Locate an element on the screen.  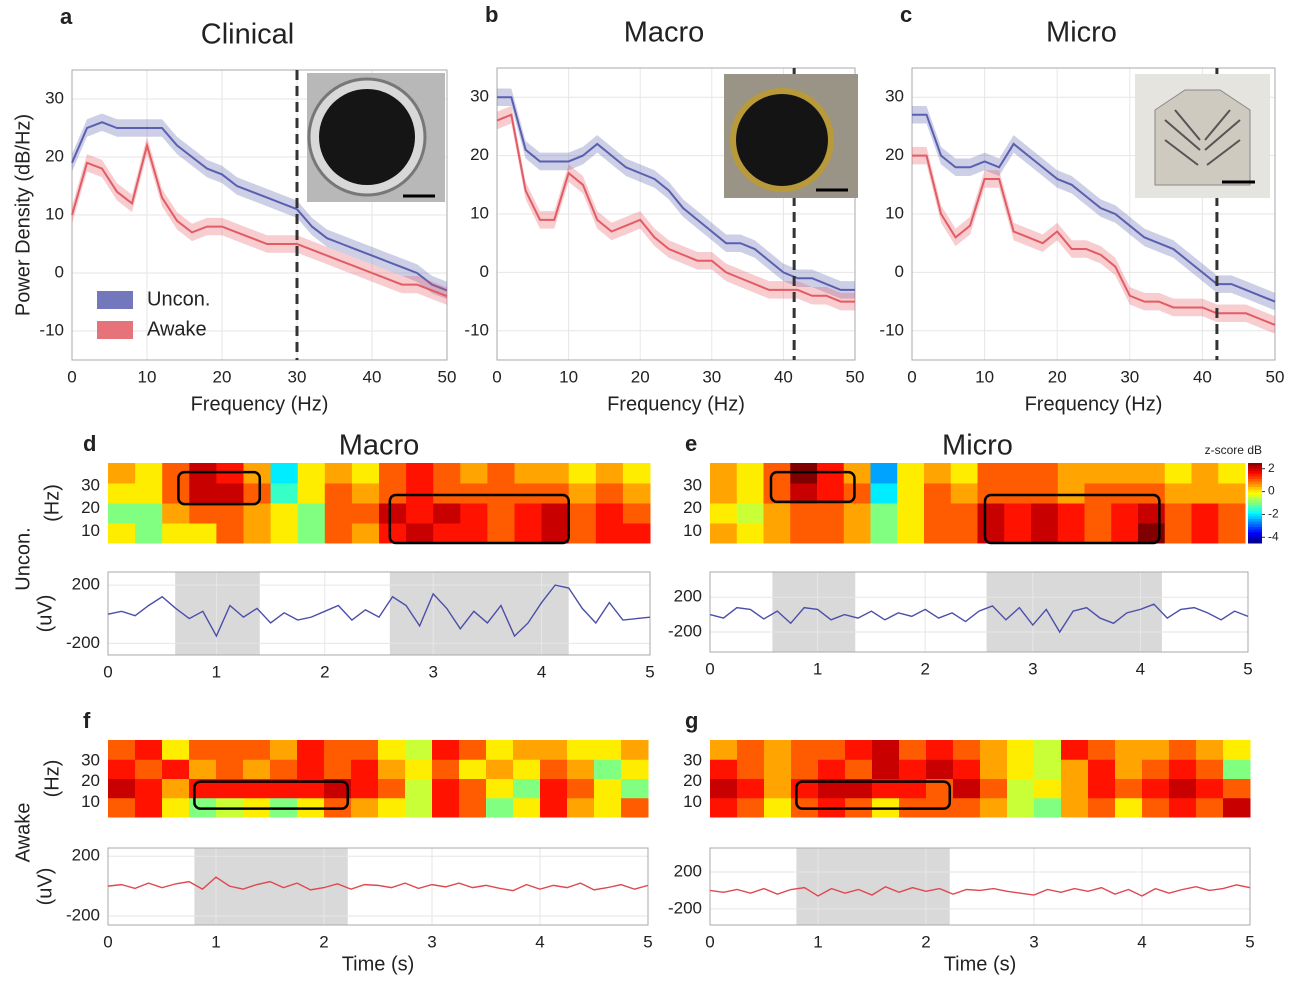
x-tick-label: 1 is located at coordinates (216, 671).